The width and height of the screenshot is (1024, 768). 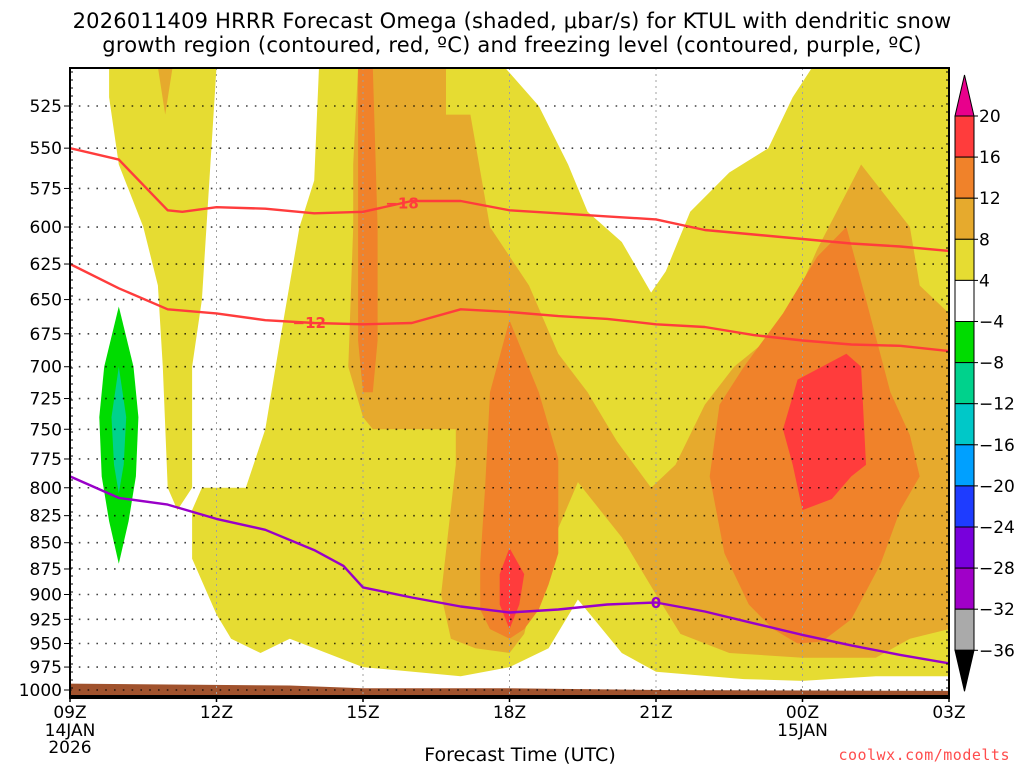 What do you see at coordinates (509, 713) in the screenshot?
I see `x-tick-label-18Z: 18Z` at bounding box center [509, 713].